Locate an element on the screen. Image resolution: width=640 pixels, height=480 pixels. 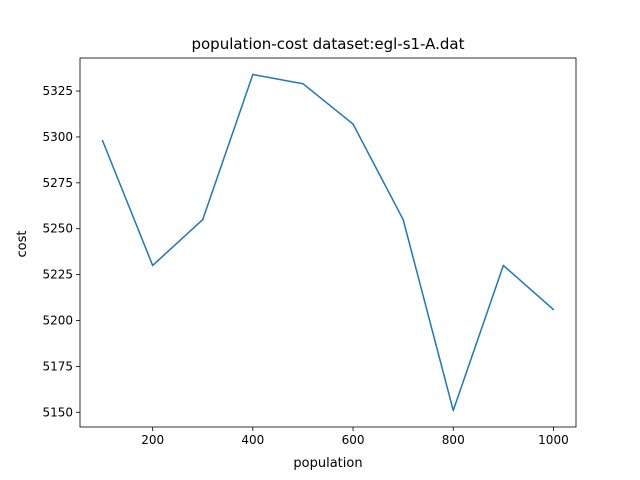
x-tick-label: 200 is located at coordinates (152, 440).